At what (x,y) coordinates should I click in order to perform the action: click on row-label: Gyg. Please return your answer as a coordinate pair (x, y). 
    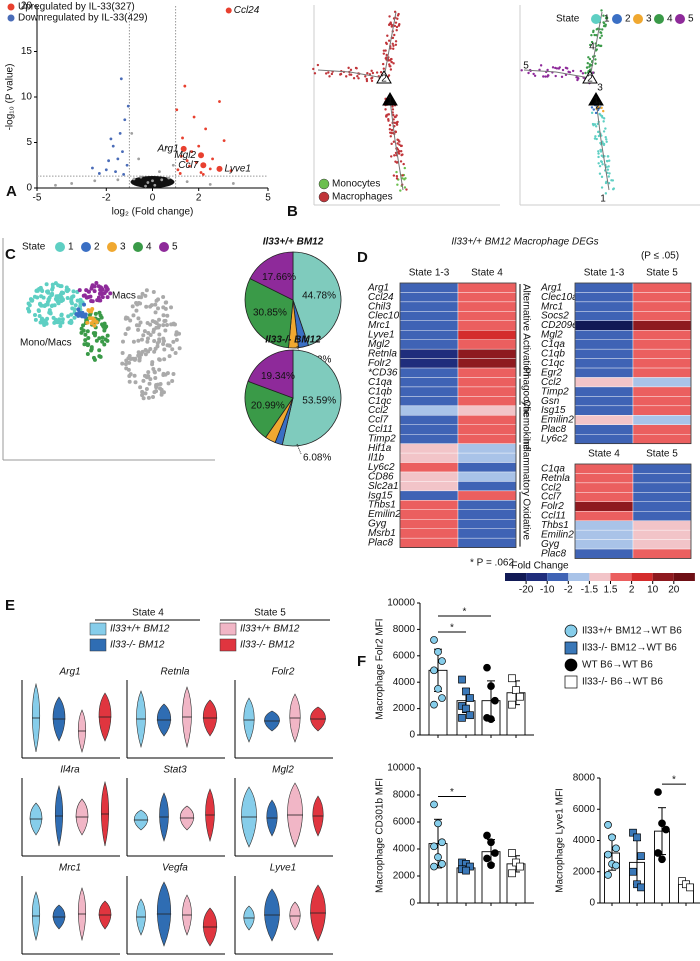
    Looking at the image, I should click on (550, 544).